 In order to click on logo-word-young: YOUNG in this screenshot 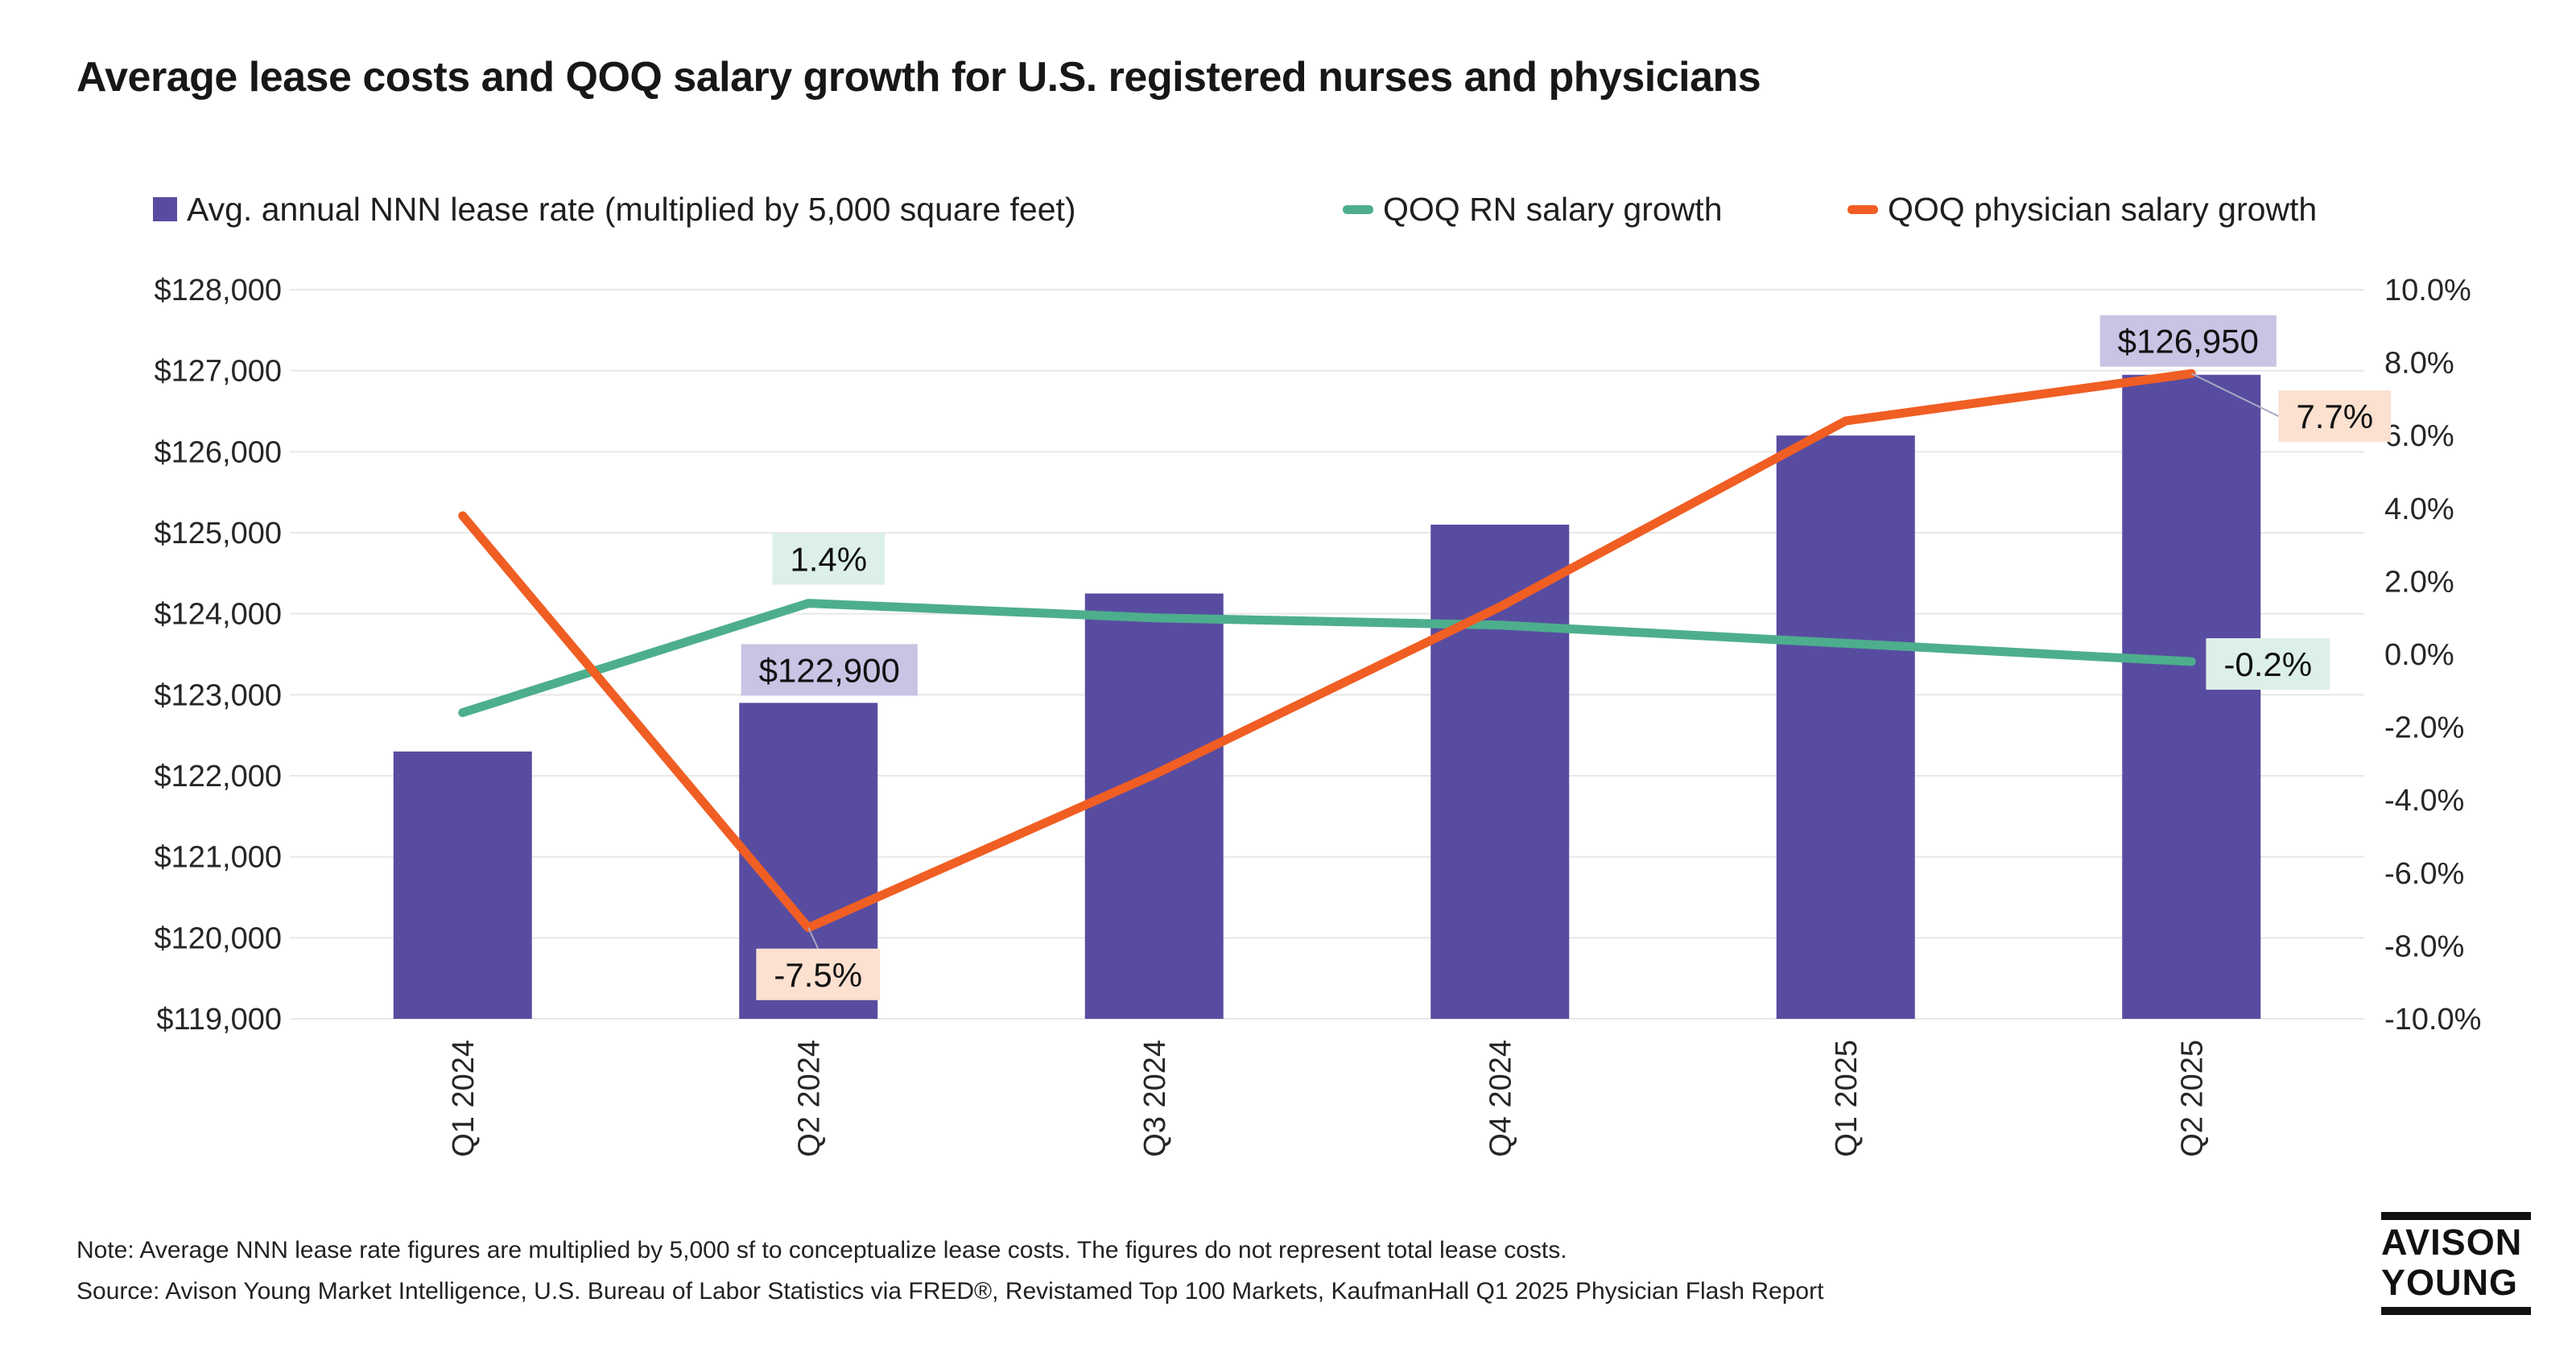, I will do `click(2450, 1282)`.